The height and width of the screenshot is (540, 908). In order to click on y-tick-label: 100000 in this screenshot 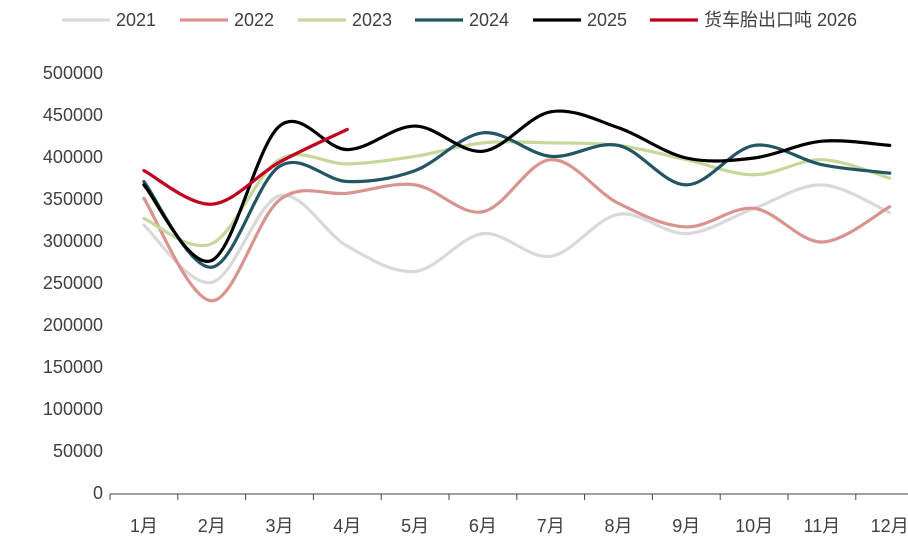, I will do `click(73, 409)`.